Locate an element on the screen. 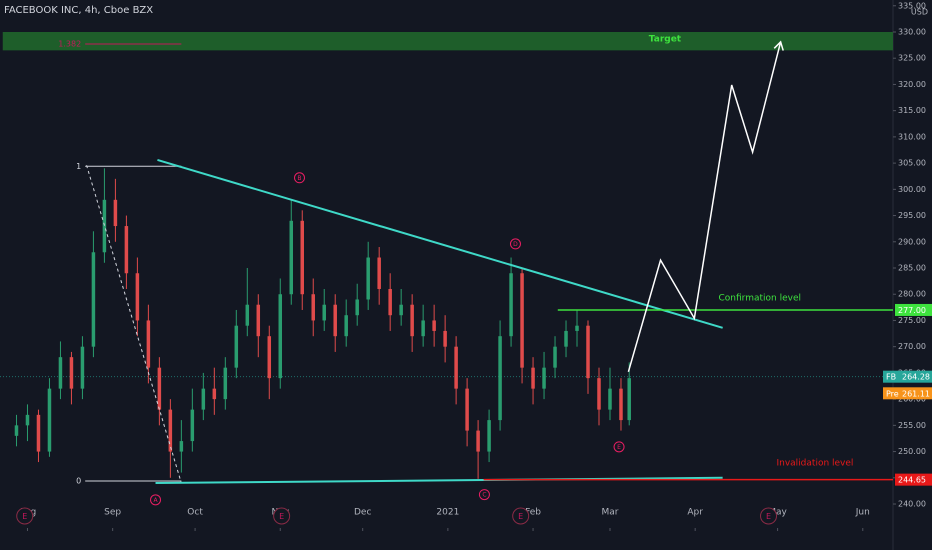 The width and height of the screenshot is (932, 550). wave-label: B is located at coordinates (299, 178).